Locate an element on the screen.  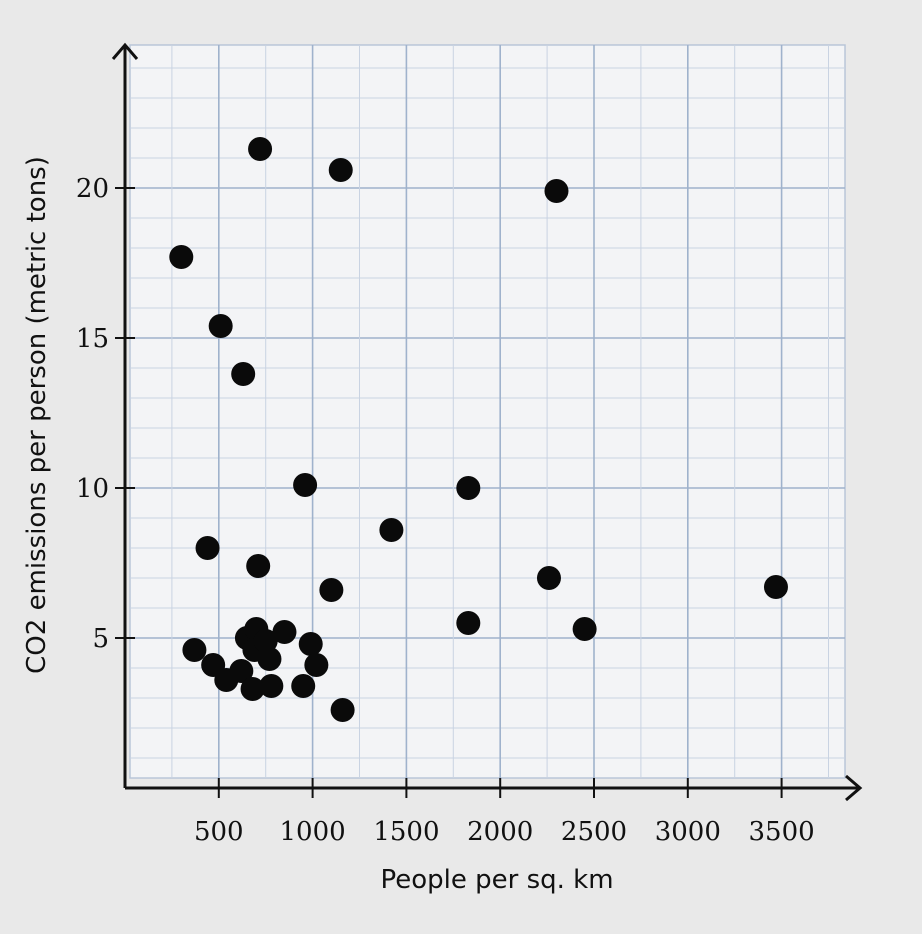
y-tick-label: 20 is located at coordinates (92, 189).